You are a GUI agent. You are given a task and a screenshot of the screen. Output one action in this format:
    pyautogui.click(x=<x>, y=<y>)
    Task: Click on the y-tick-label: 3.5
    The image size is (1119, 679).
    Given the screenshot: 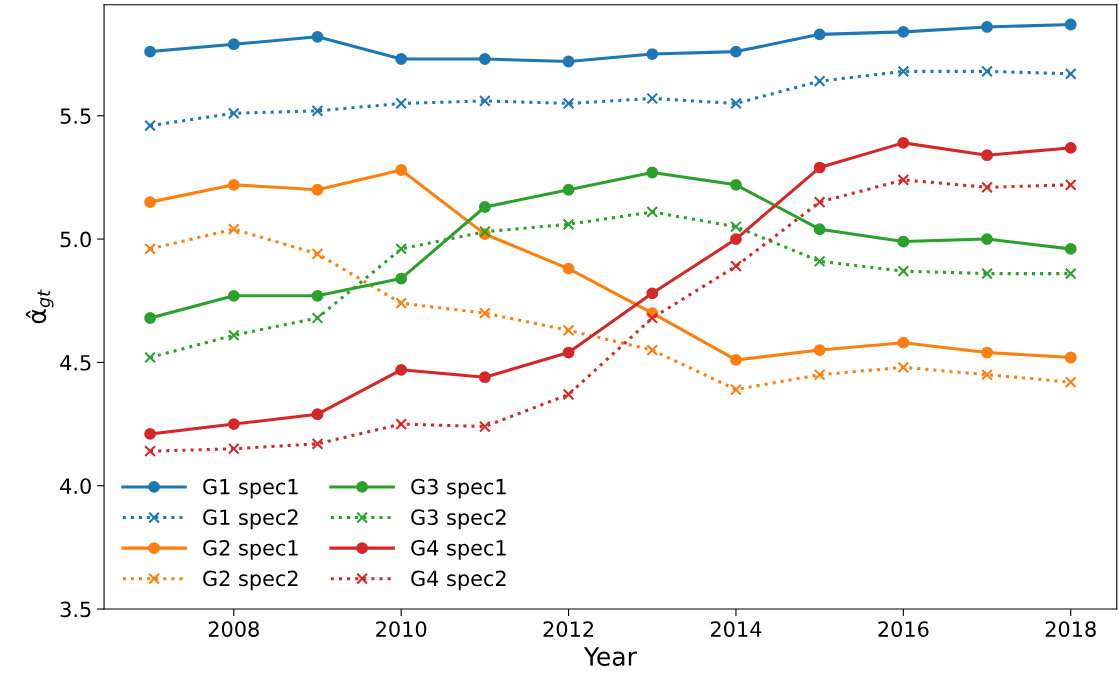 What is the action you would take?
    pyautogui.click(x=75, y=609)
    